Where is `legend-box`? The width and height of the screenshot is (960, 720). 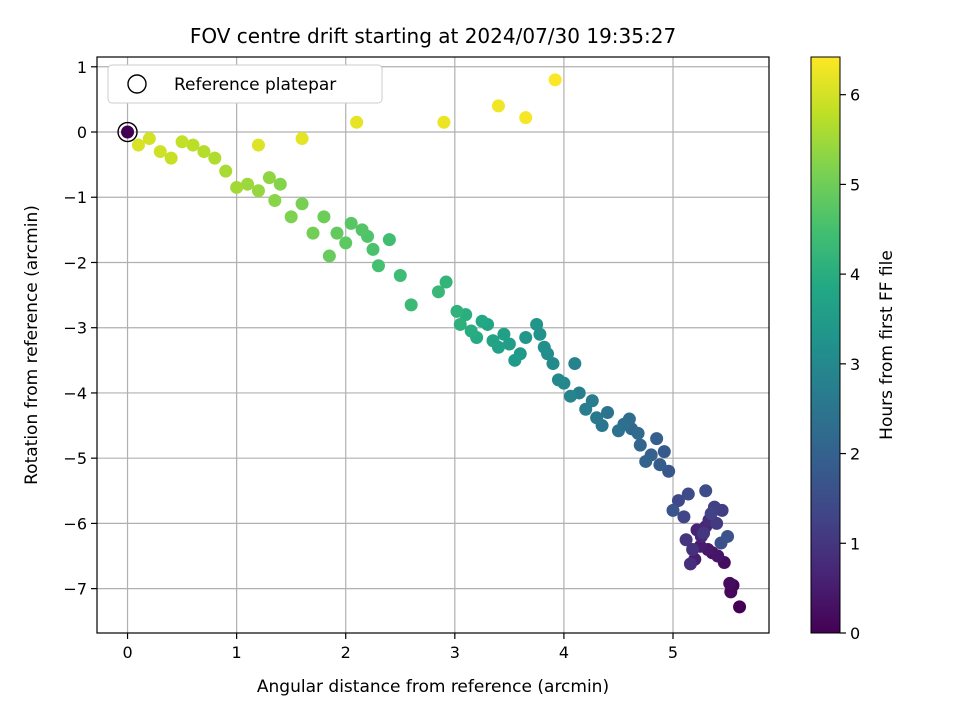
legend-box is located at coordinates (245, 84).